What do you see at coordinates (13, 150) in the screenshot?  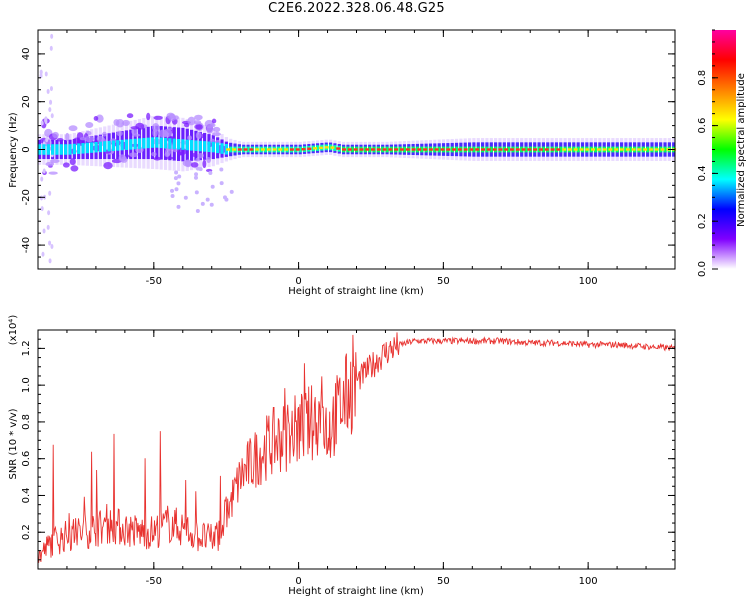 I see `spectrogram-y-axis-label: Frequency (Hz)` at bounding box center [13, 150].